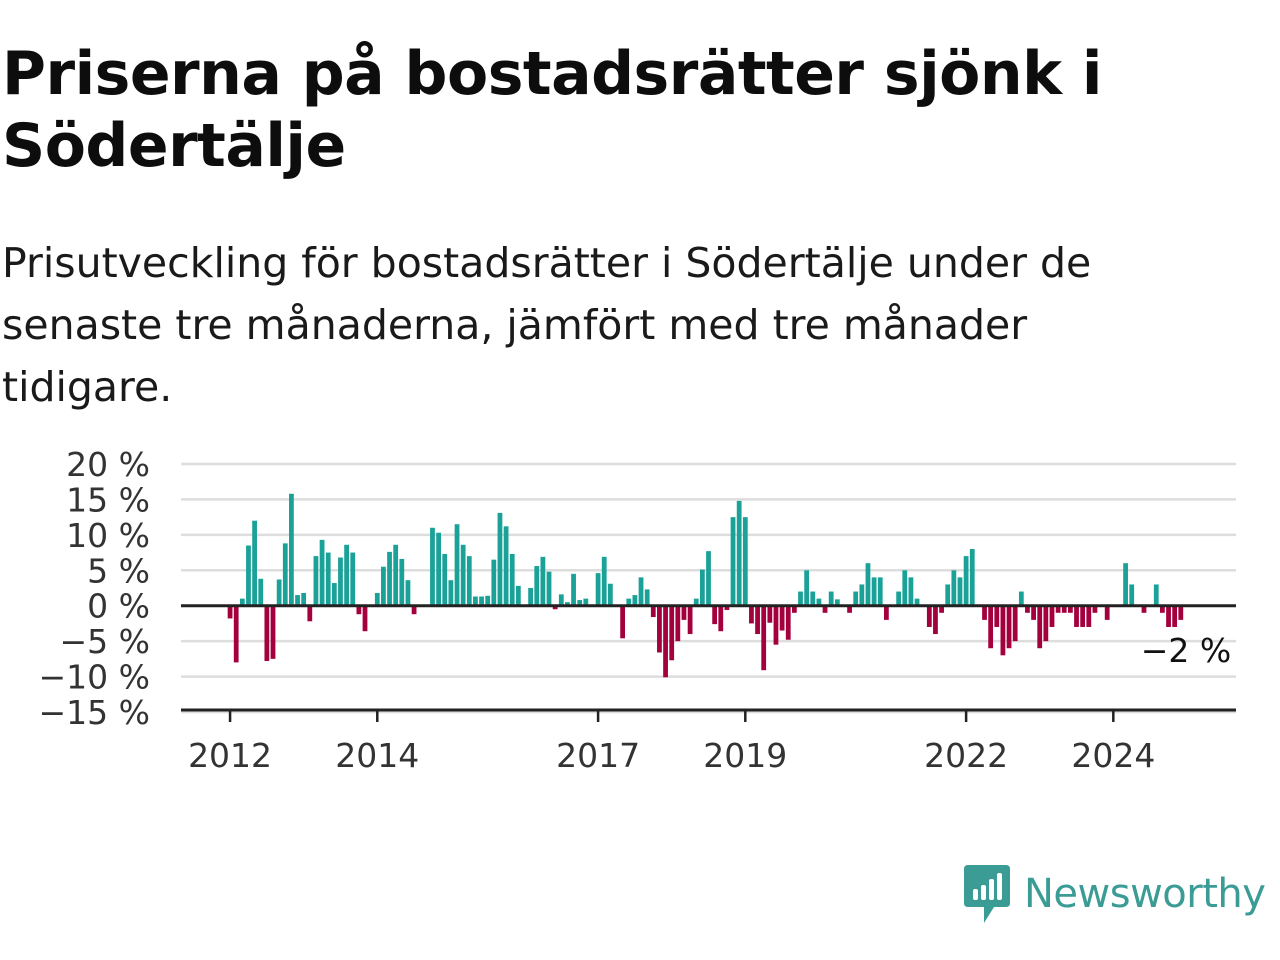 The image size is (1280, 960). Describe the element at coordinates (1113, 755) in the screenshot. I see `x-tick-label: 2024` at that location.